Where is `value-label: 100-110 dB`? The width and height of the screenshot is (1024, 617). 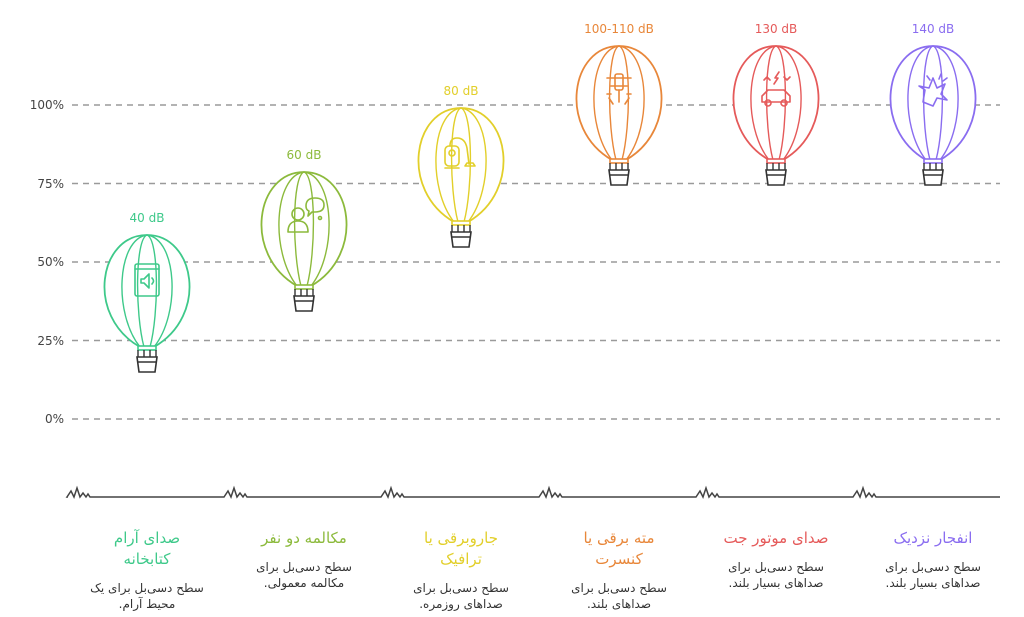 value-label: 100-110 dB is located at coordinates (619, 29).